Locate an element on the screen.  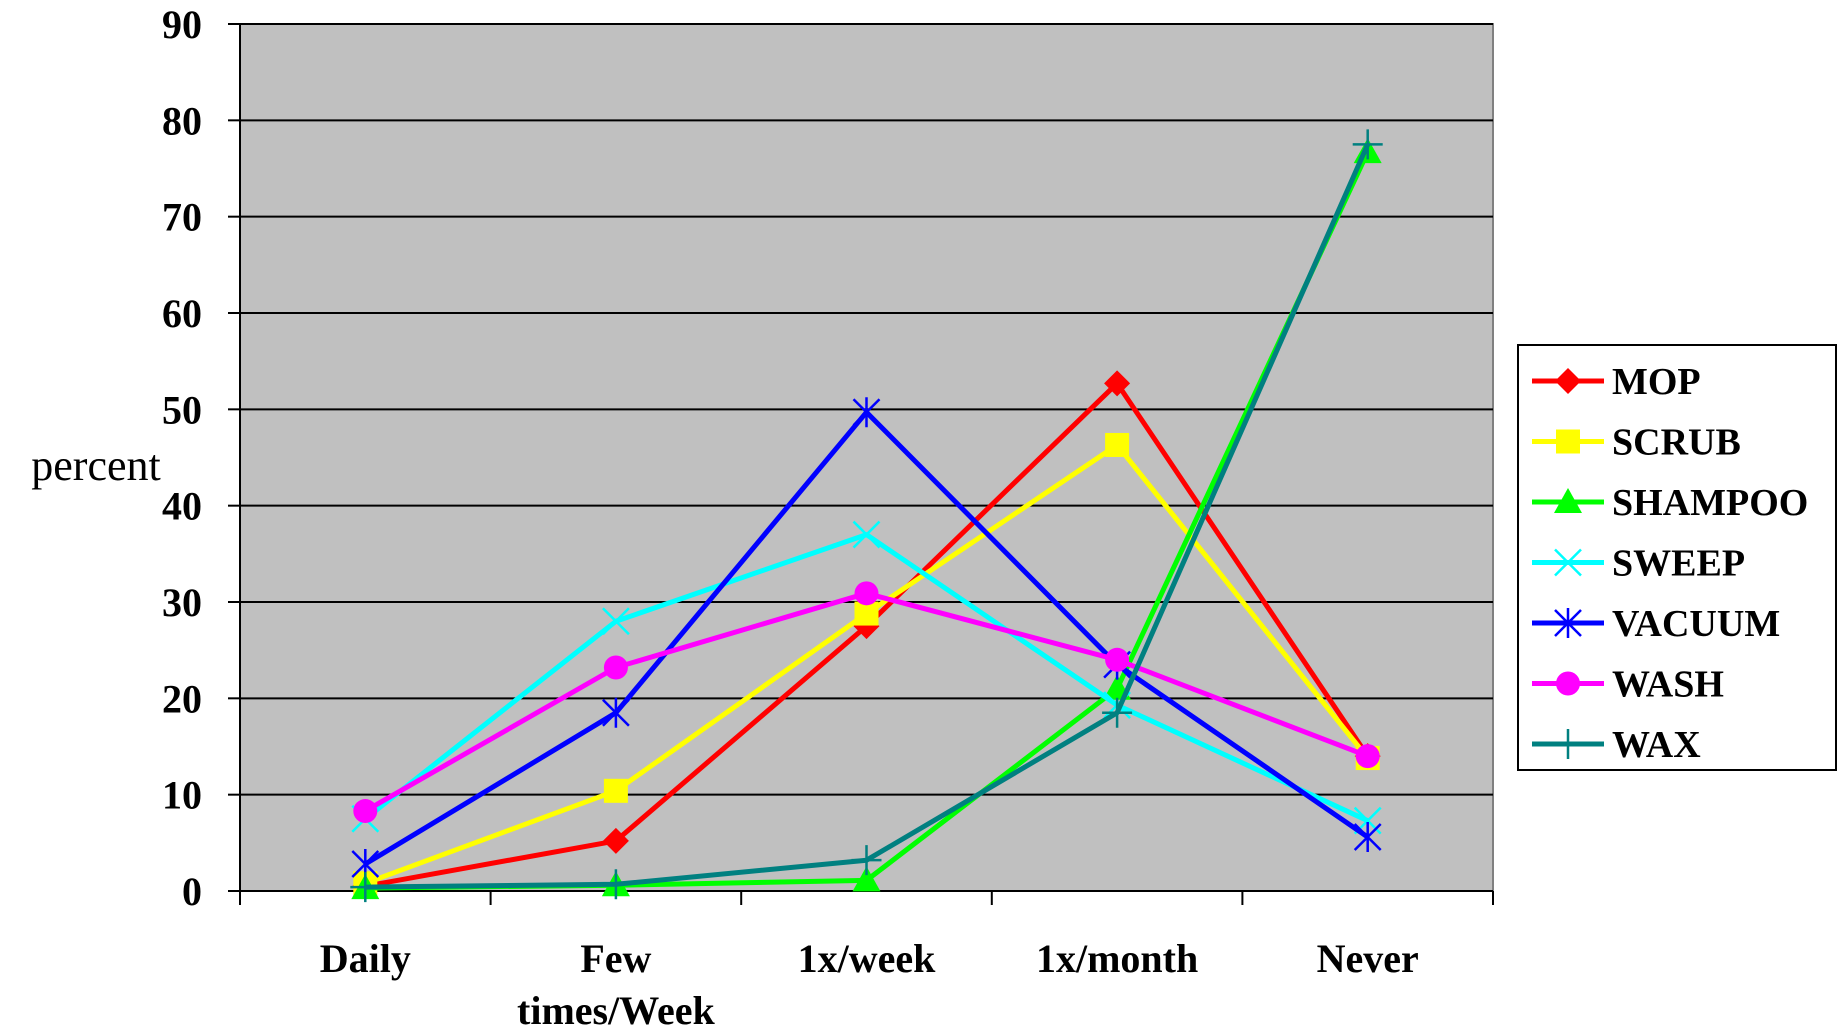
x-tick-label: Never is located at coordinates (1368, 958).